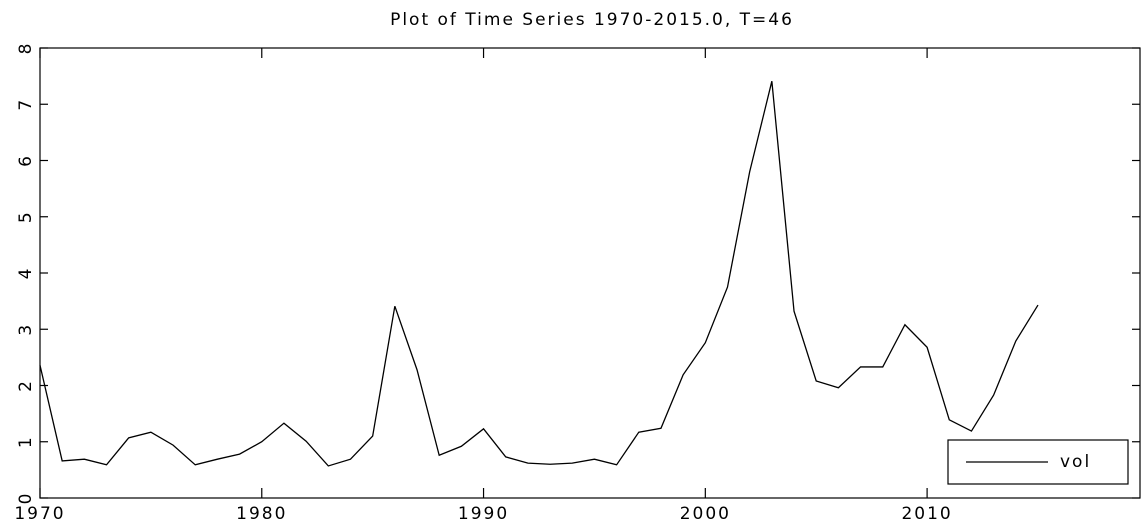  Describe the element at coordinates (261, 514) in the screenshot. I see `x-tick-label: 1980` at that location.